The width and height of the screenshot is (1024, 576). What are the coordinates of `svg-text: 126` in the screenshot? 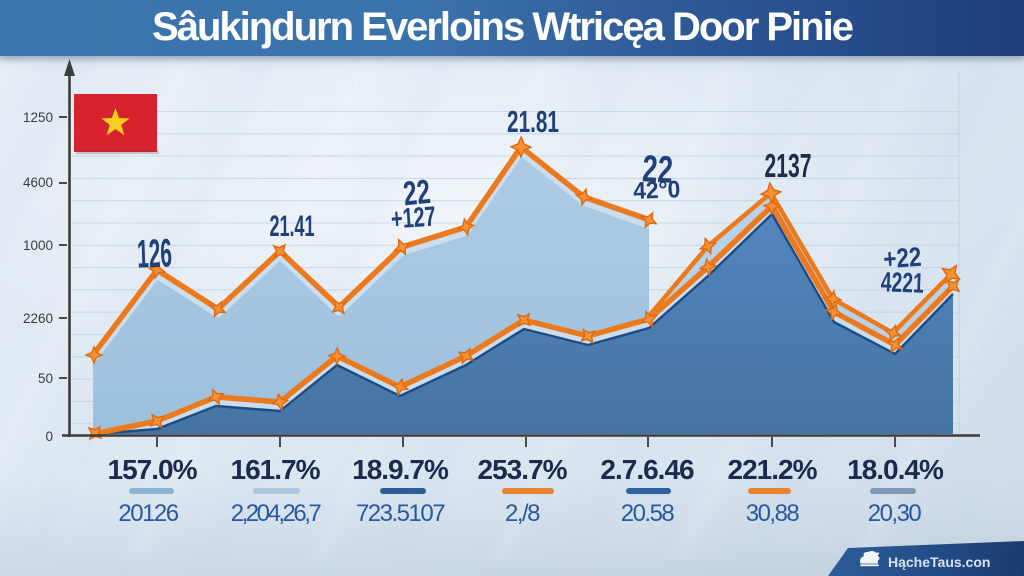 It's located at (154, 253).